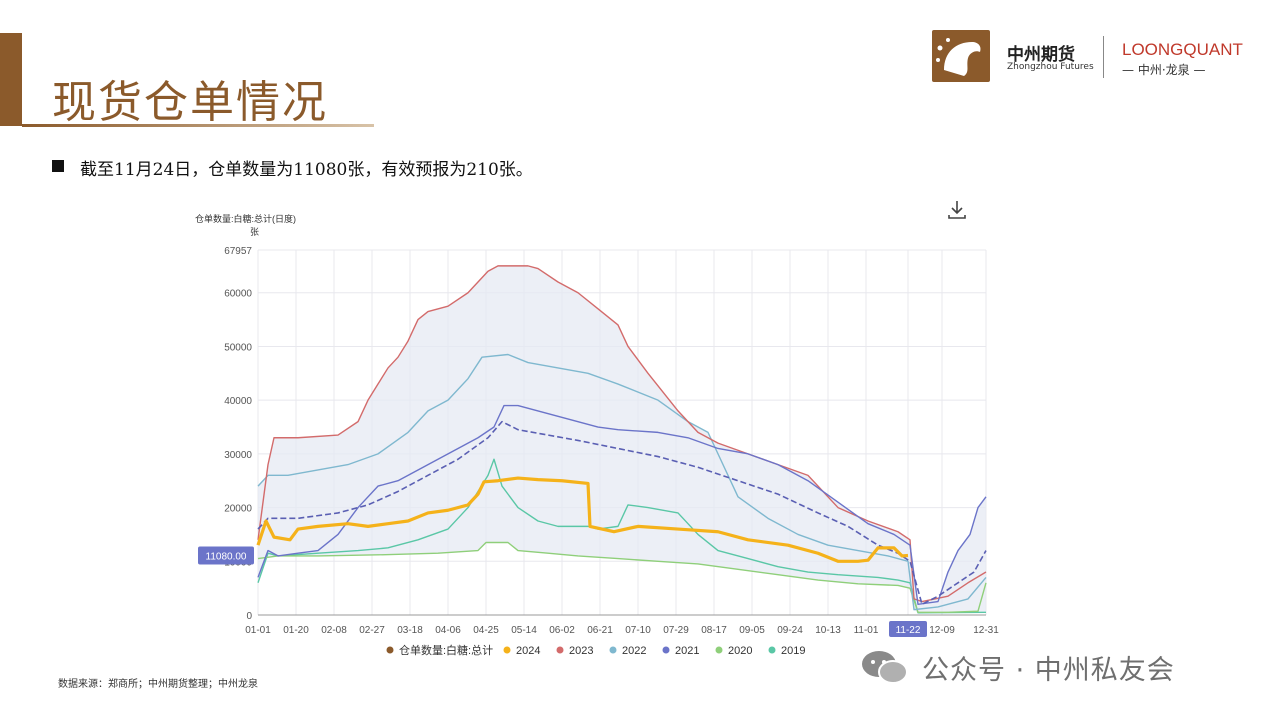  I want to click on y-tick-label: 30000, so click(238, 455).